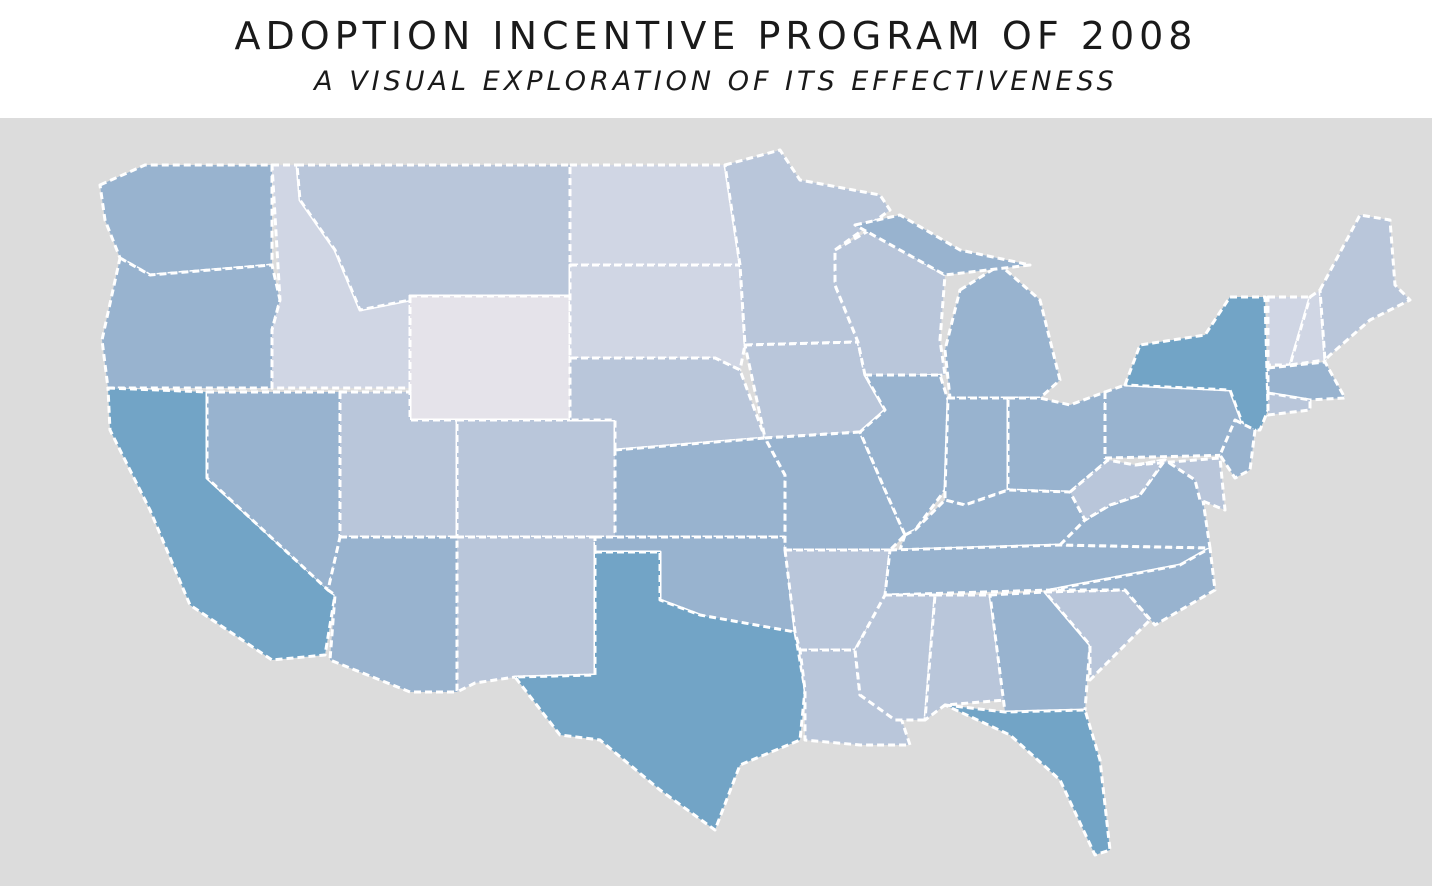 This screenshot has width=1432, height=886. What do you see at coordinates (976, 451) in the screenshot?
I see `state-in` at bounding box center [976, 451].